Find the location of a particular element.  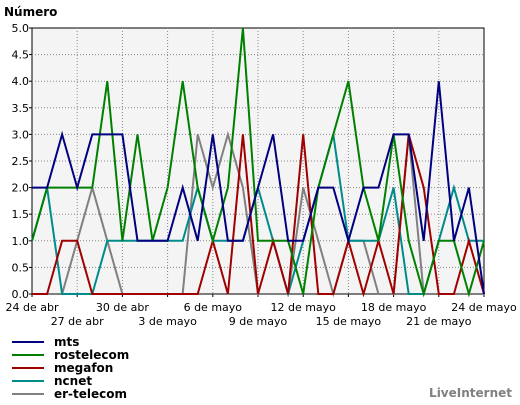

legend-item: er-telecom is located at coordinates (70, 394).